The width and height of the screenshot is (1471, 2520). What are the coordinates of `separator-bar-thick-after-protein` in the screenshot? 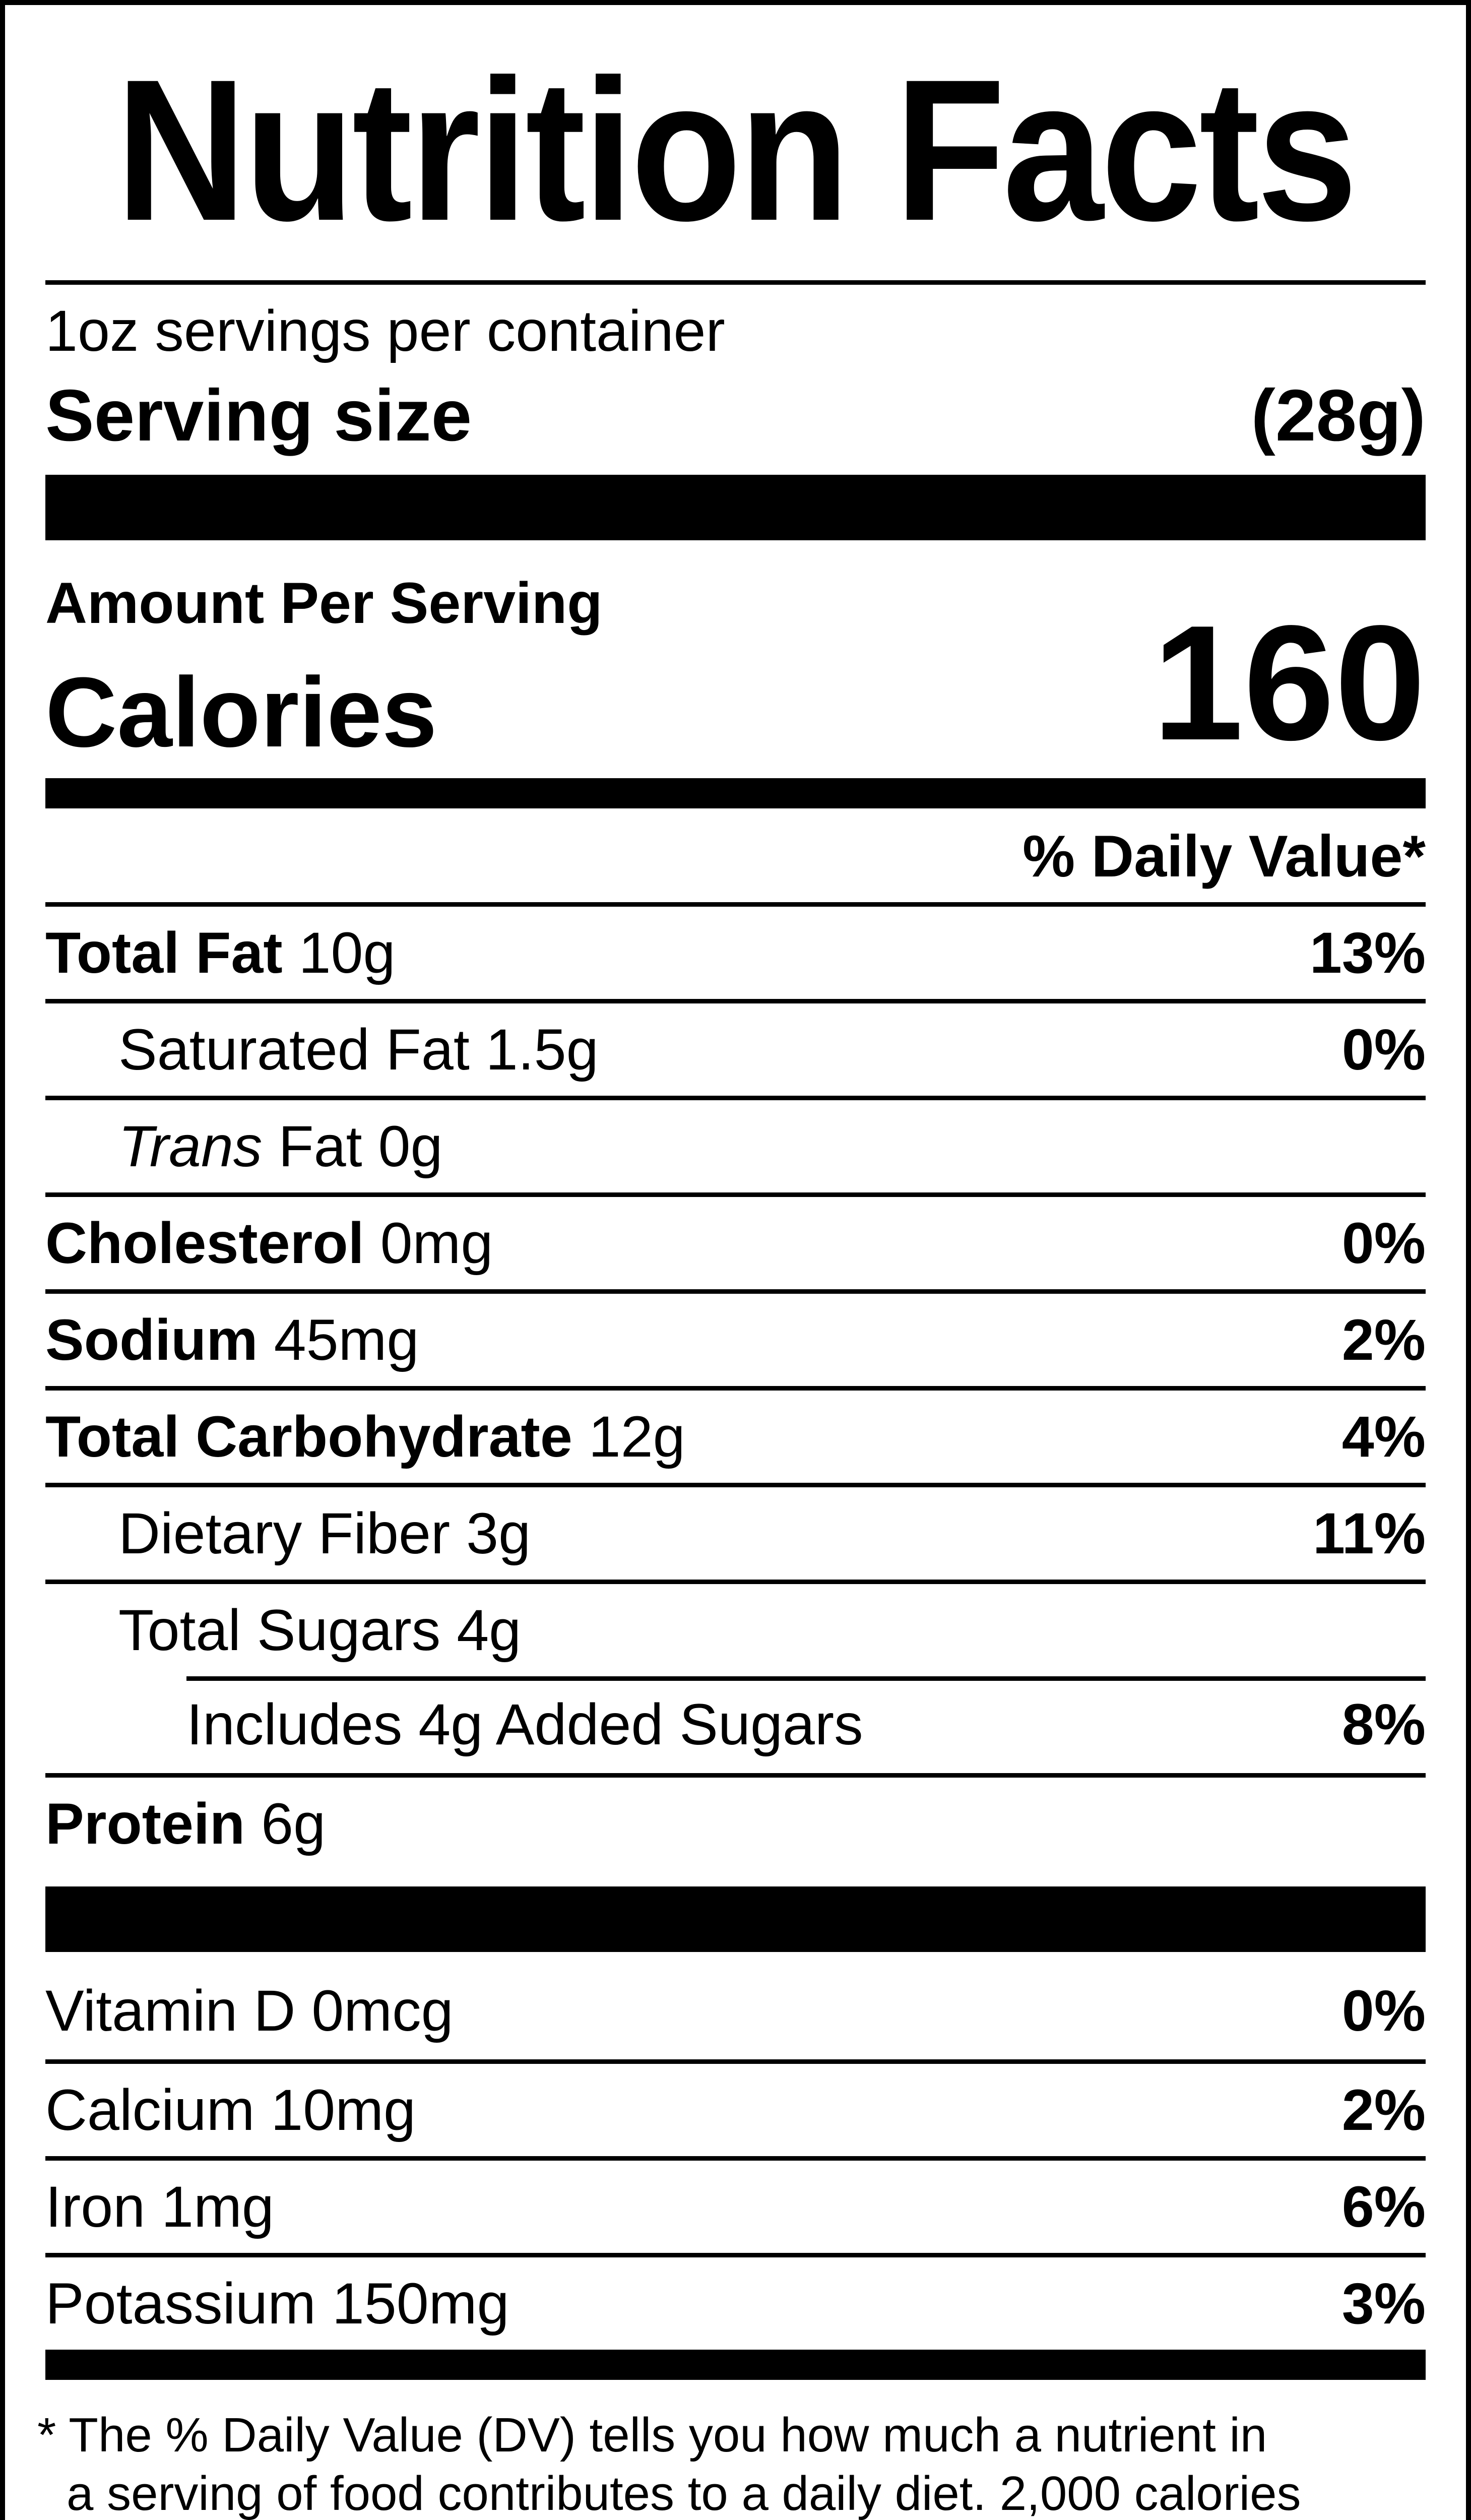 It's located at (735, 1919).